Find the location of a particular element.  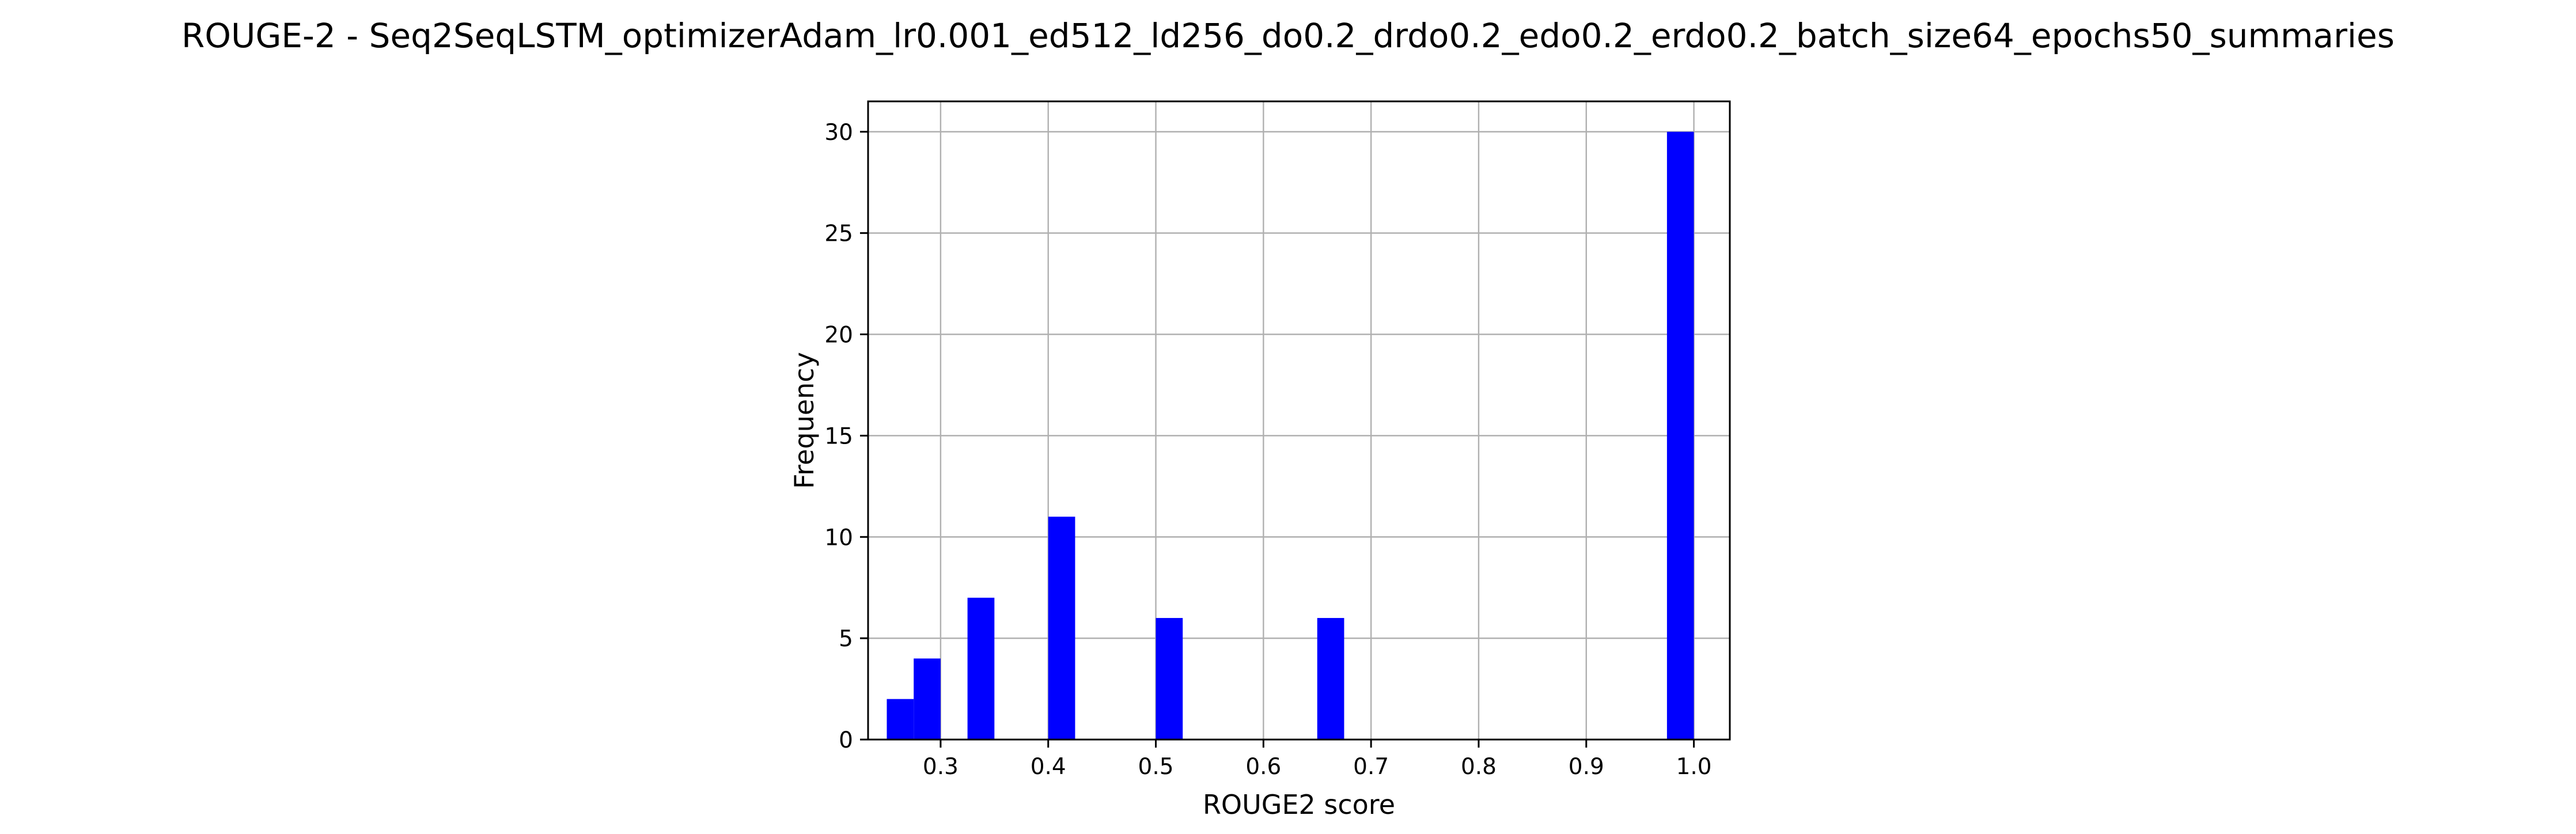

x-tick-label: 0.4 is located at coordinates (1048, 767).